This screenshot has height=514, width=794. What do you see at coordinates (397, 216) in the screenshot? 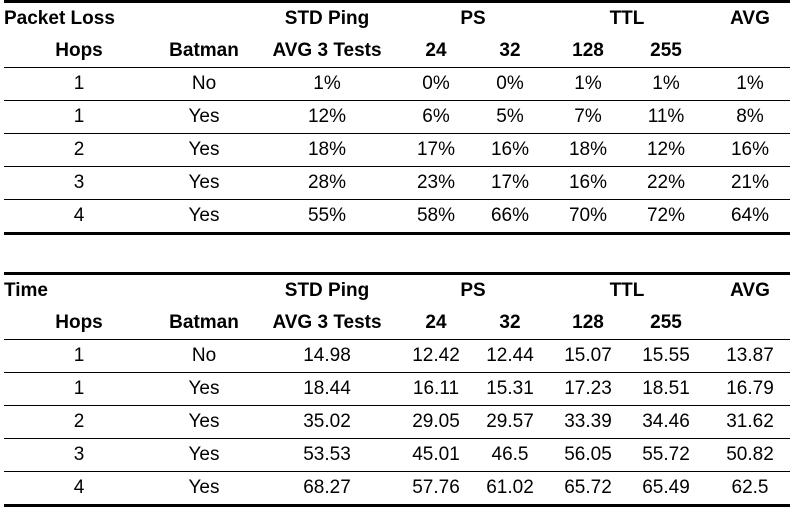
I see `table-row: 4 Yes 55% 58% 66% 70% 72% 64%` at bounding box center [397, 216].